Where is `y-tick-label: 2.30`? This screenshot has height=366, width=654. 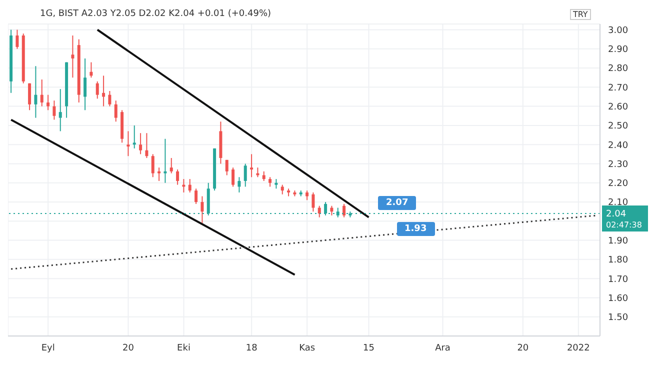 y-tick-label: 2.30 is located at coordinates (618, 165).